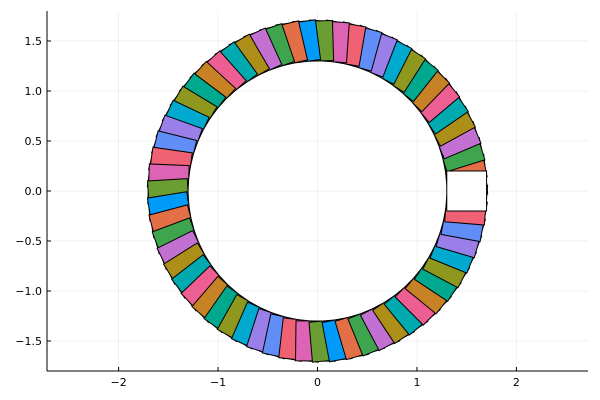 This screenshot has height=400, width=600. What do you see at coordinates (34, 141) in the screenshot?
I see `y-tick-label: 0.5` at bounding box center [34, 141].